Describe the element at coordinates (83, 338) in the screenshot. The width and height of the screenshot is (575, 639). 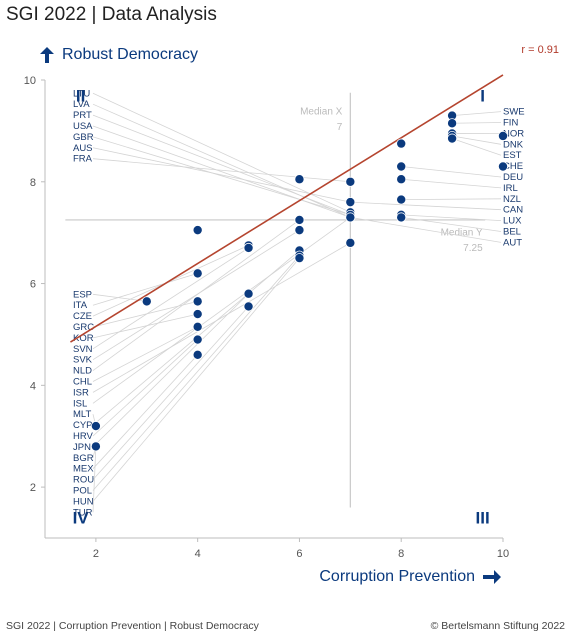
I see `country-label-kor: KOR` at that location.